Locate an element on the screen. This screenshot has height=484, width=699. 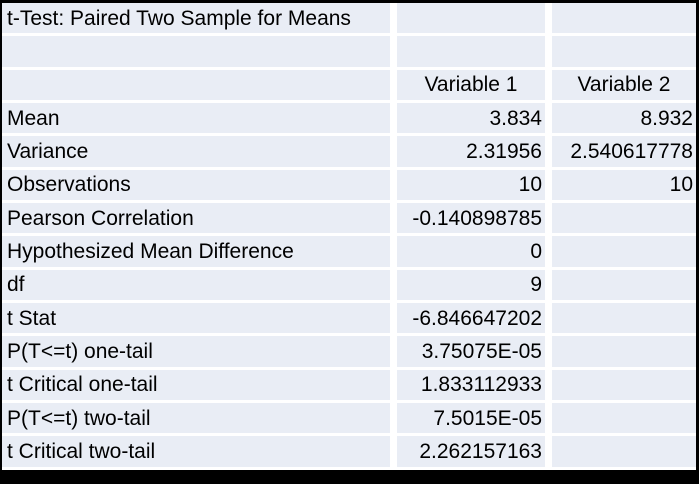
row-label-cell: Mean is located at coordinates (199, 120).